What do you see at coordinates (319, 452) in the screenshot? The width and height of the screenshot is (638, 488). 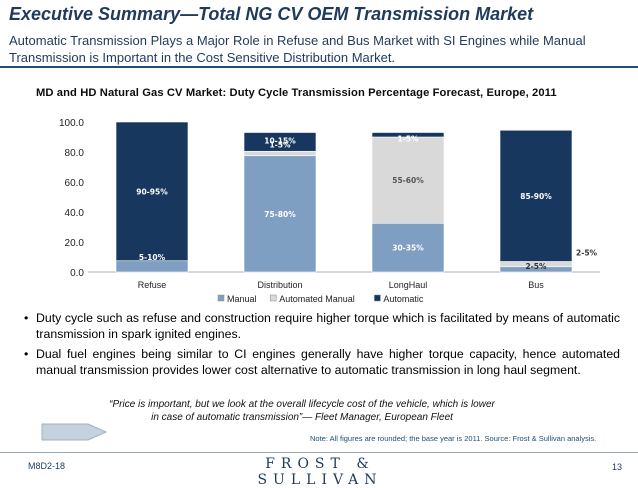 I see `footer-divider` at bounding box center [319, 452].